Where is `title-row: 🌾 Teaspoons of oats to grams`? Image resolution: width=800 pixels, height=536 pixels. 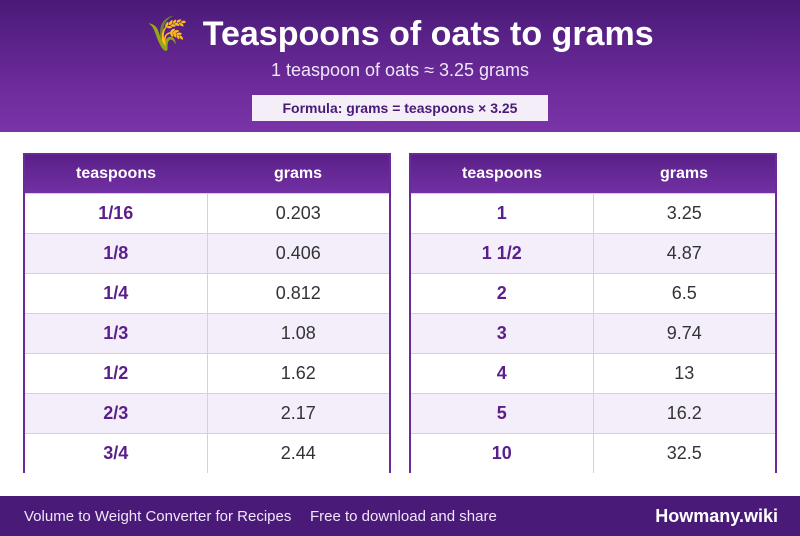
title-row: 🌾 Teaspoons of oats to grams is located at coordinates (400, 34).